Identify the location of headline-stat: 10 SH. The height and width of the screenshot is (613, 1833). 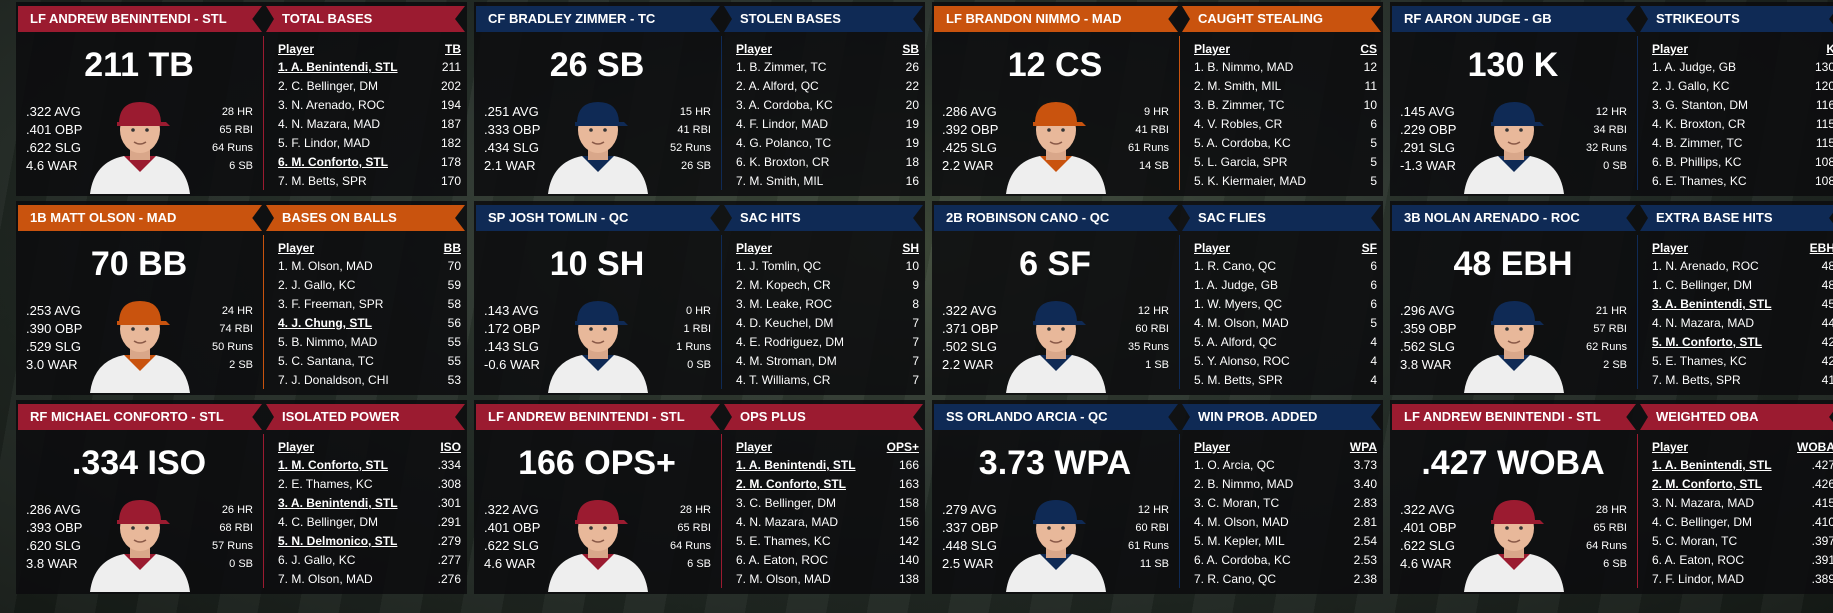
(597, 264).